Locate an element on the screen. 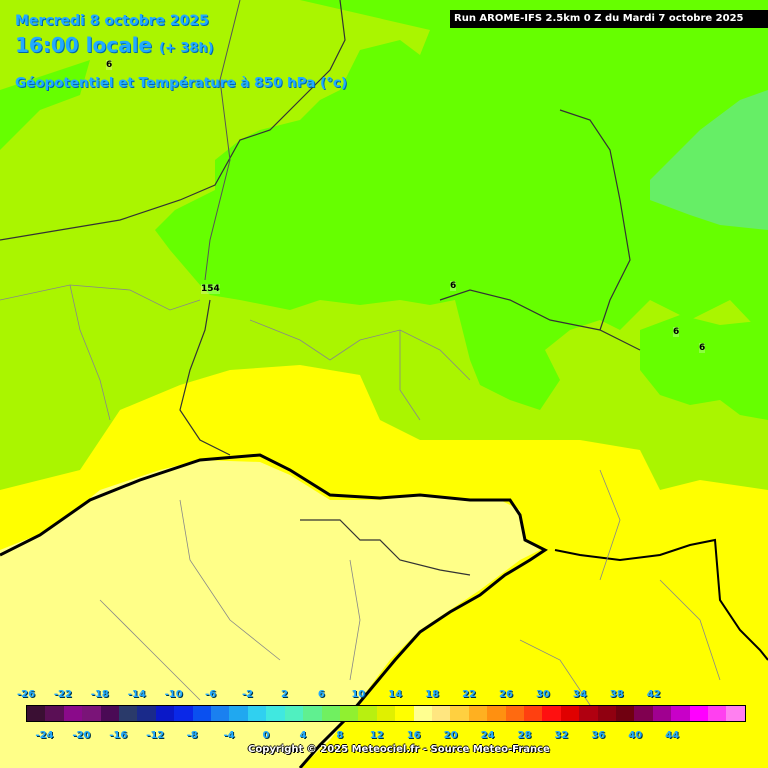  forecast-date: Mercredi 8 octobre 2025 is located at coordinates (112, 21).